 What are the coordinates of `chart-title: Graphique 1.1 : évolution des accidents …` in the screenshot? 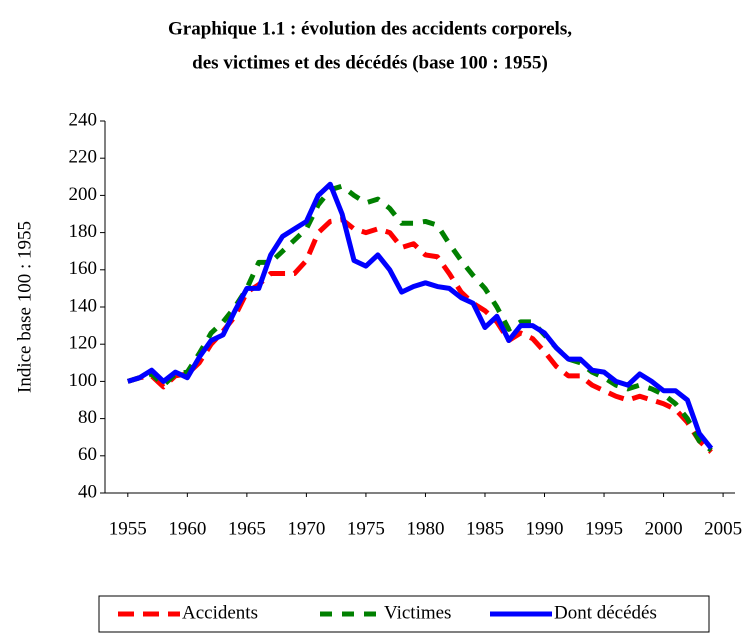 It's located at (370, 28).